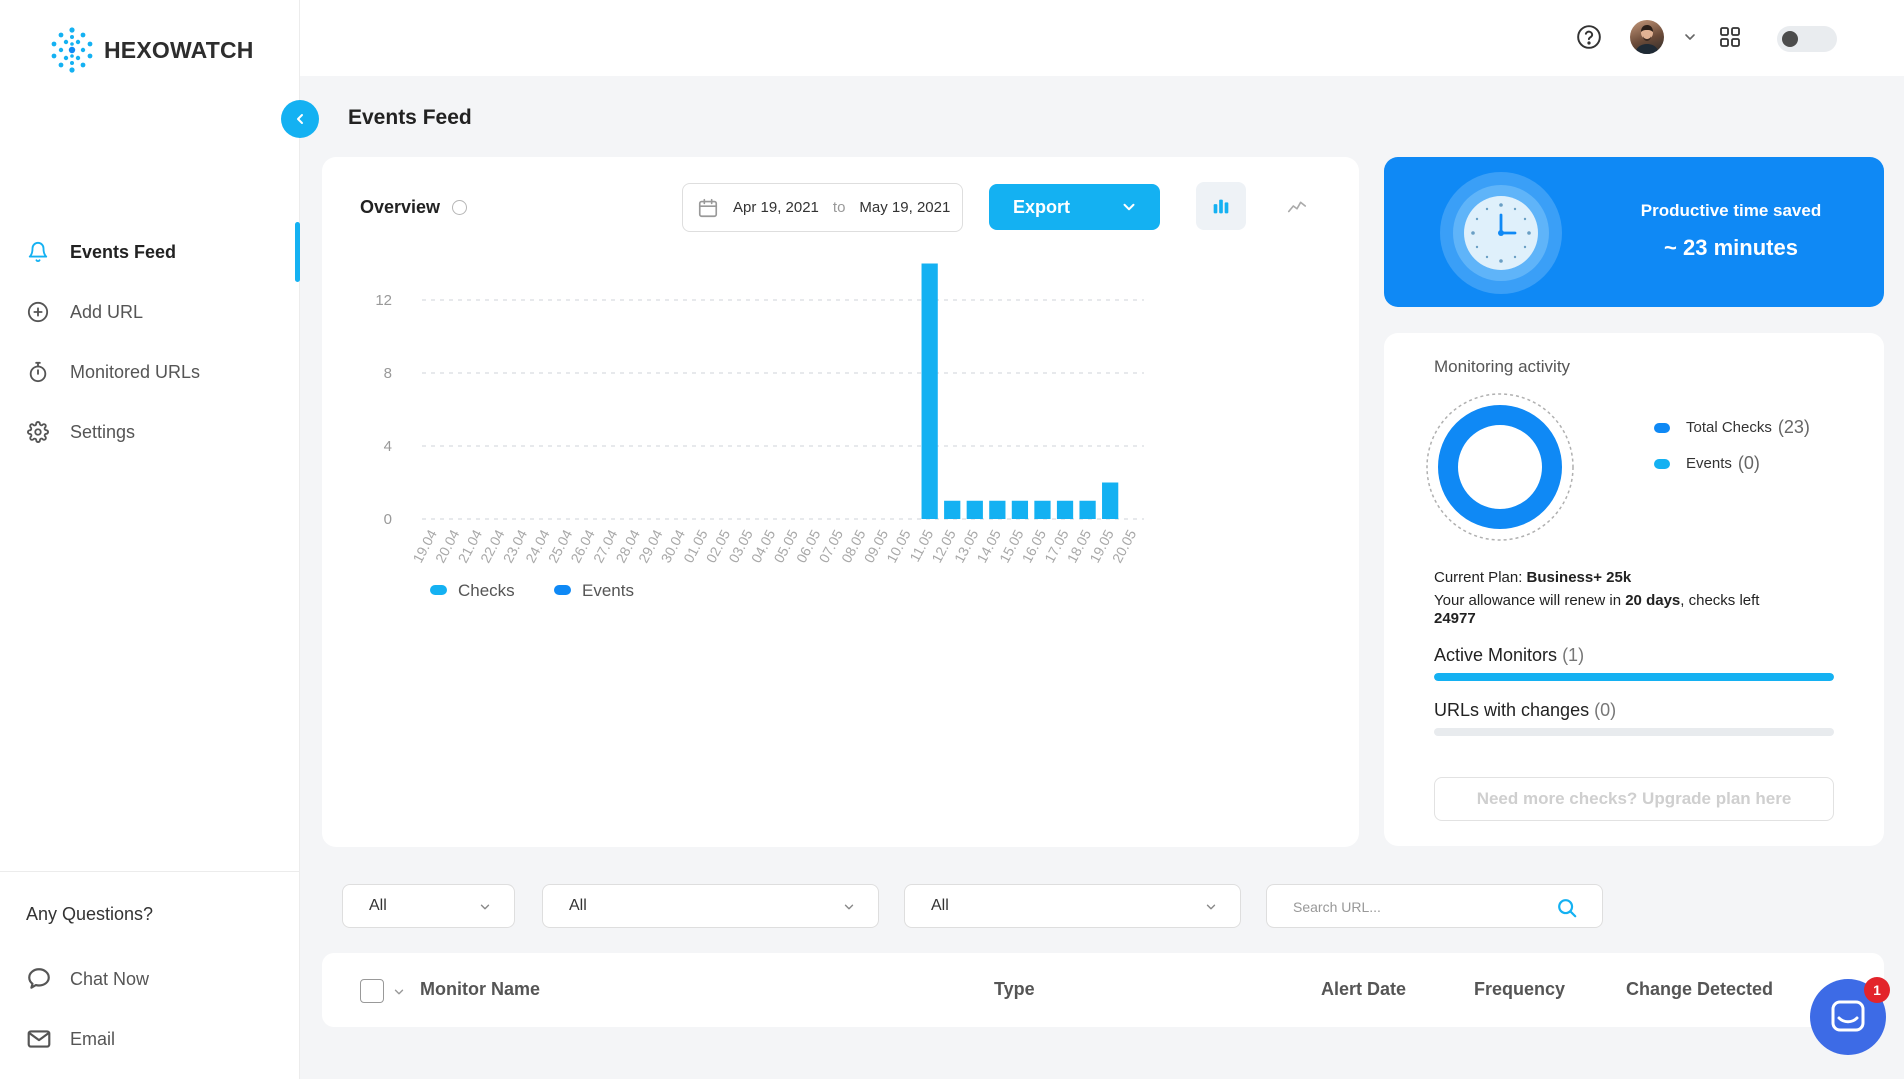 The height and width of the screenshot is (1079, 1904). I want to click on clock-icon, so click(1501, 233).